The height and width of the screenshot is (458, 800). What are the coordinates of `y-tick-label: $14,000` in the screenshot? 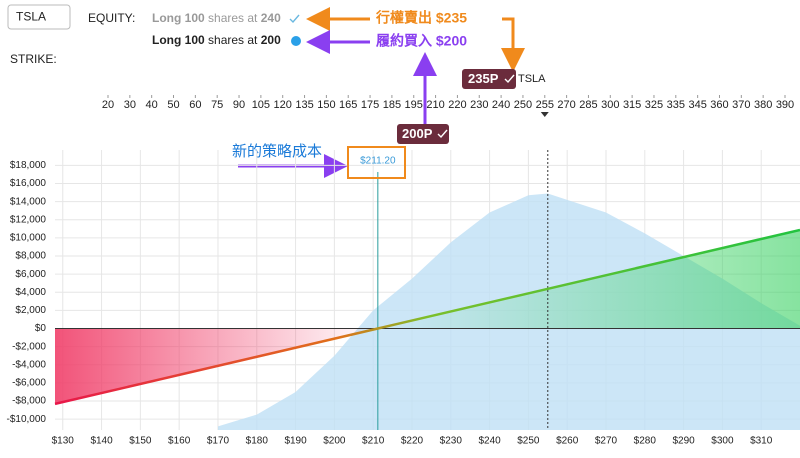 It's located at (28, 201).